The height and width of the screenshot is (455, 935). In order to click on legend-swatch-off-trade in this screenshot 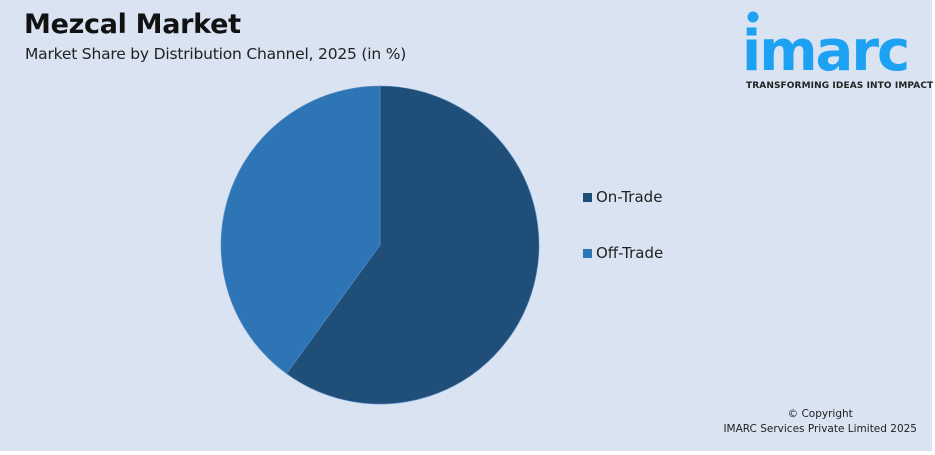, I will do `click(587, 253)`.